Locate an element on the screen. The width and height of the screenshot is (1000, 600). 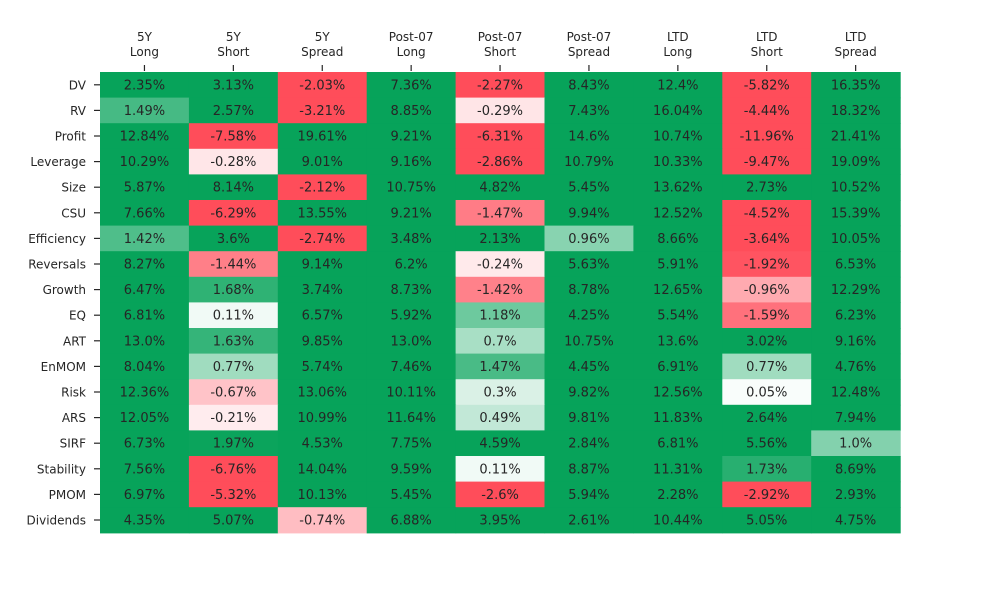
column-tick-label: 5Y is located at coordinates (145, 37).